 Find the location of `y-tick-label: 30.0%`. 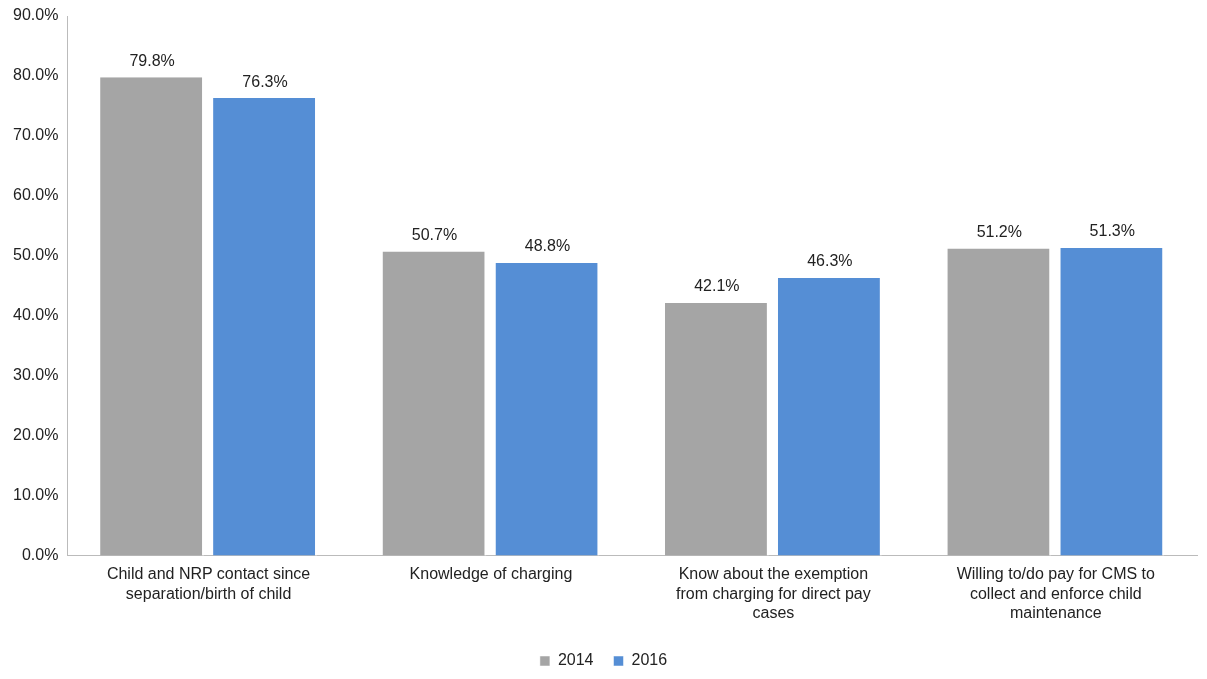

y-tick-label: 30.0% is located at coordinates (35, 375).